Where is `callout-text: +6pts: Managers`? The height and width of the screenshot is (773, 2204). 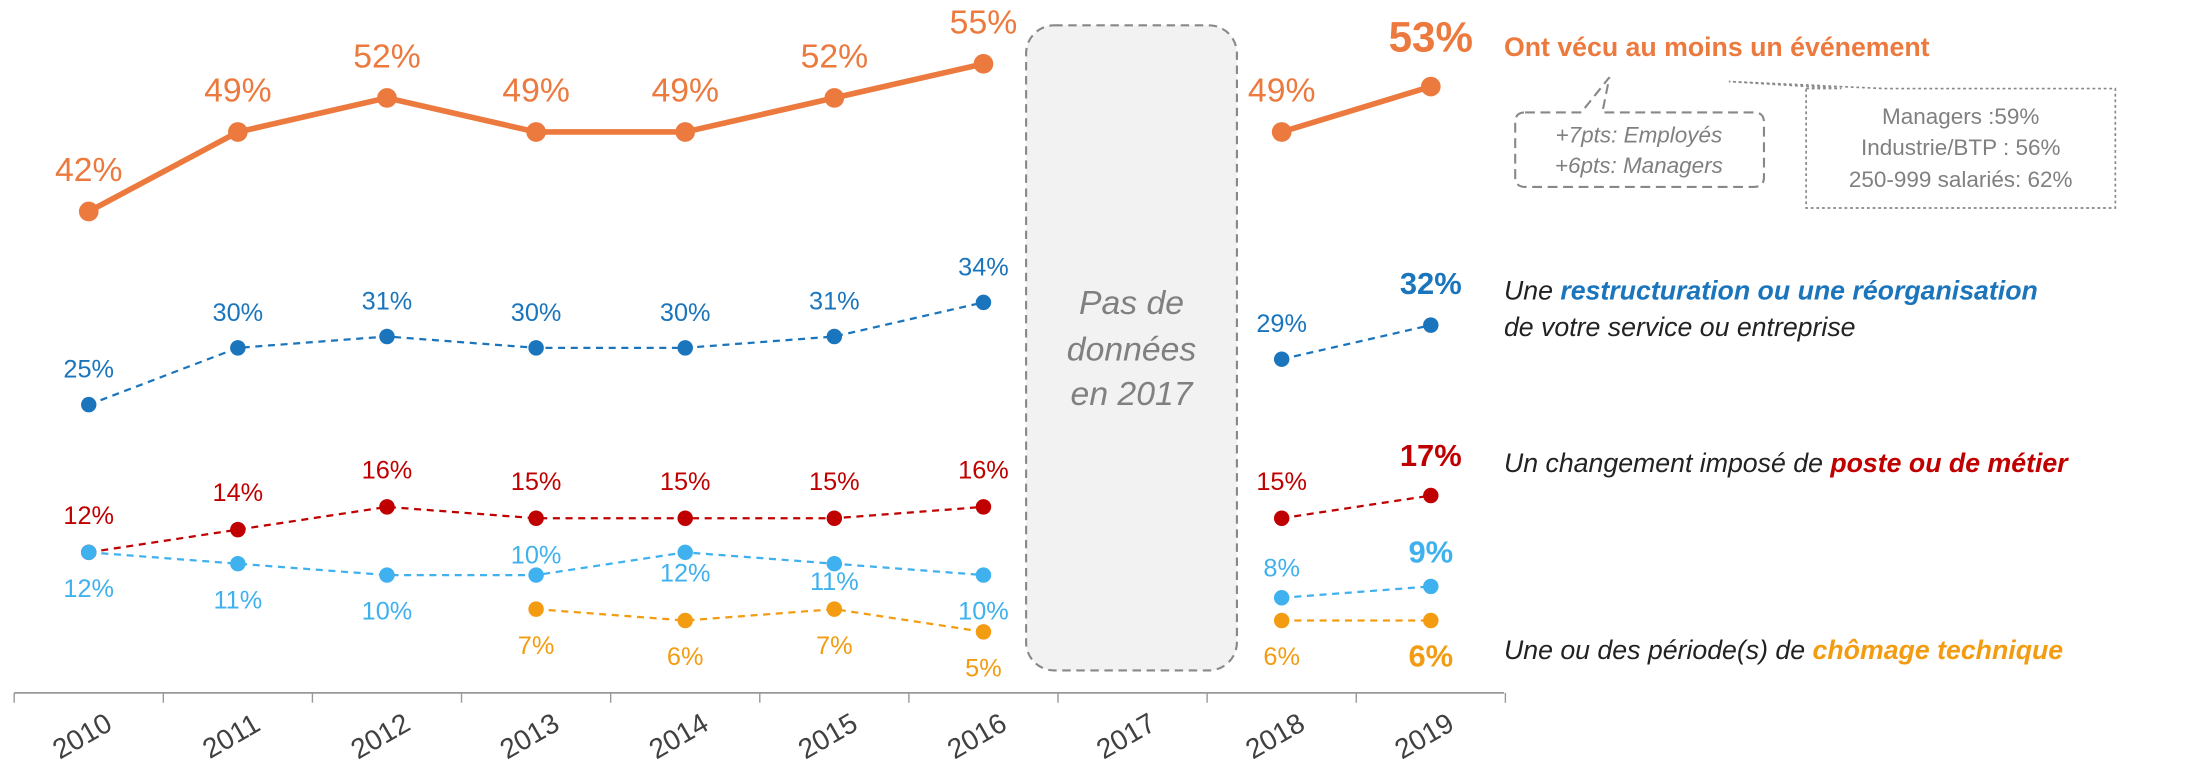
callout-text: +6pts: Managers is located at coordinates (1639, 165).